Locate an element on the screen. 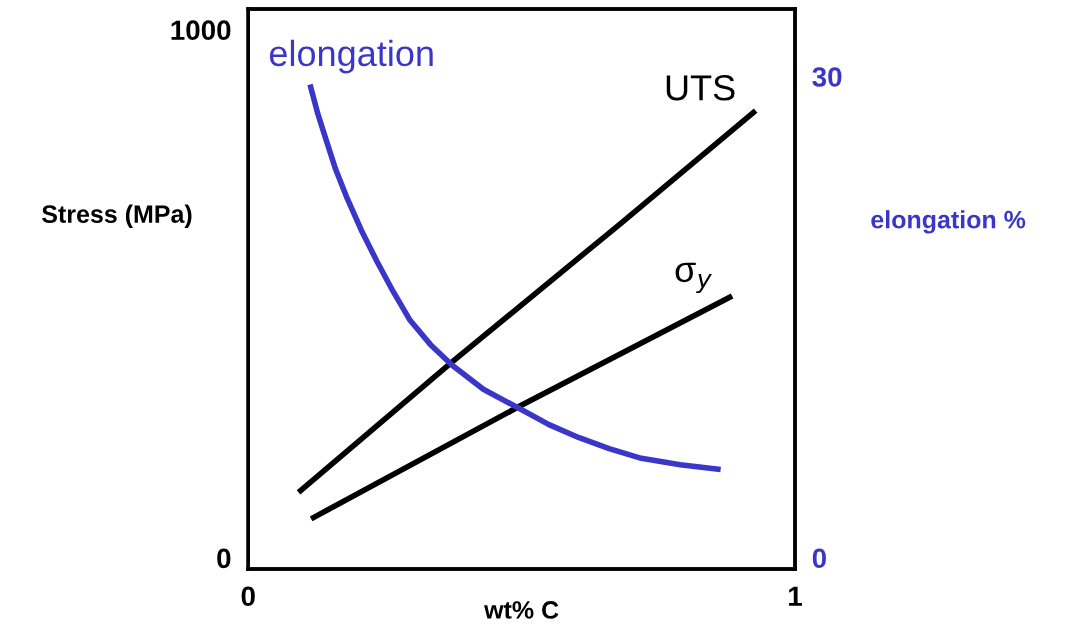  y-axis-title: Stress (MPa) is located at coordinates (117, 216).